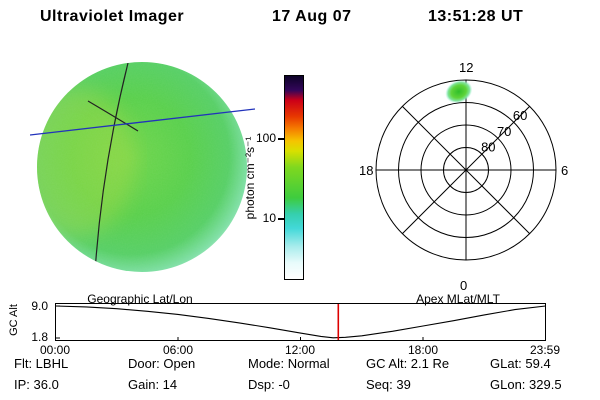 The image size is (600, 400). What do you see at coordinates (526, 384) in the screenshot?
I see `status-glon: GLon: 329.5` at bounding box center [526, 384].